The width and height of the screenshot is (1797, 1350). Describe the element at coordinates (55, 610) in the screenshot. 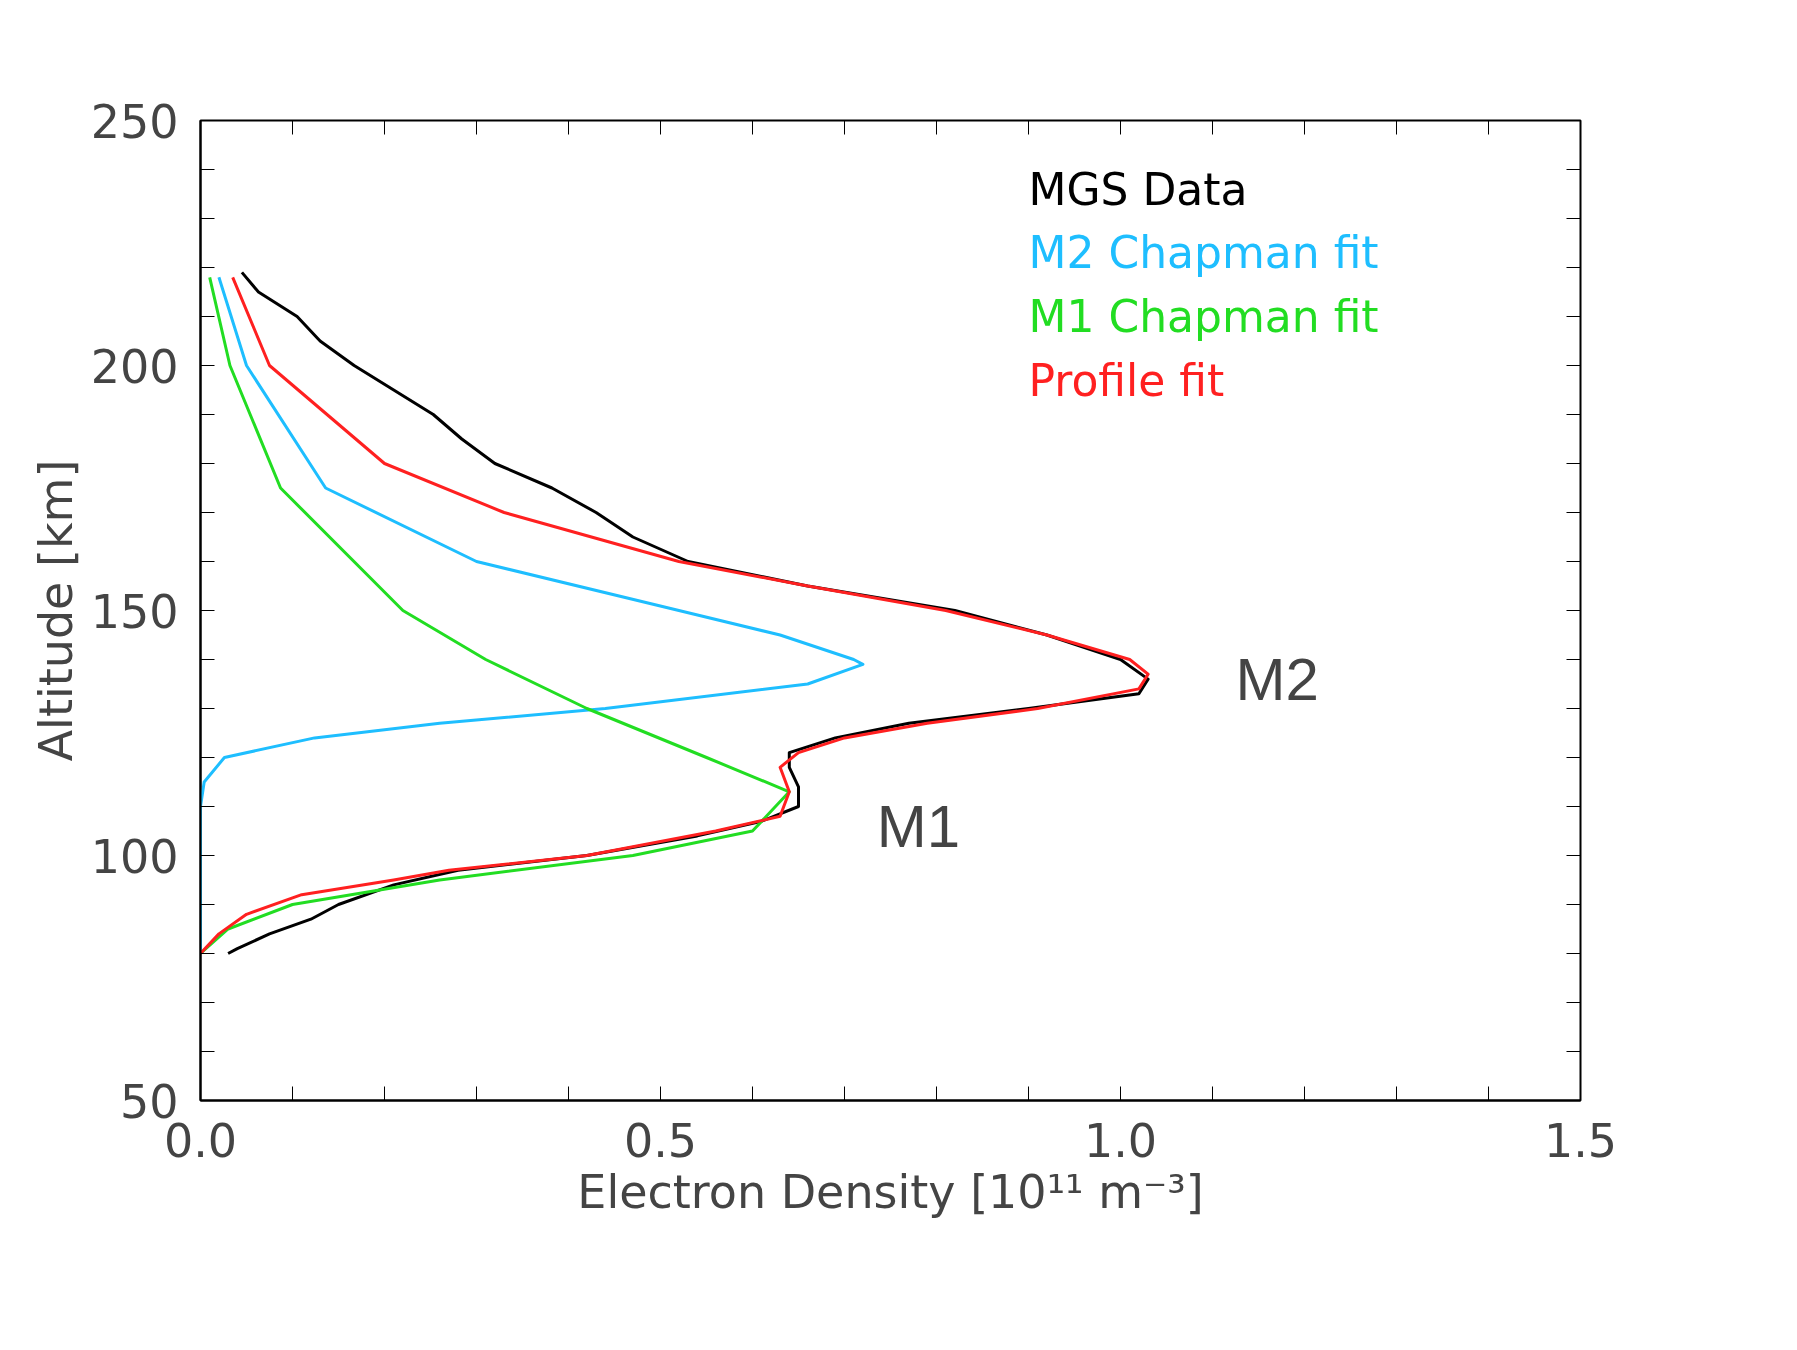

I see `y-axis-title: Altitude [km]` at that location.